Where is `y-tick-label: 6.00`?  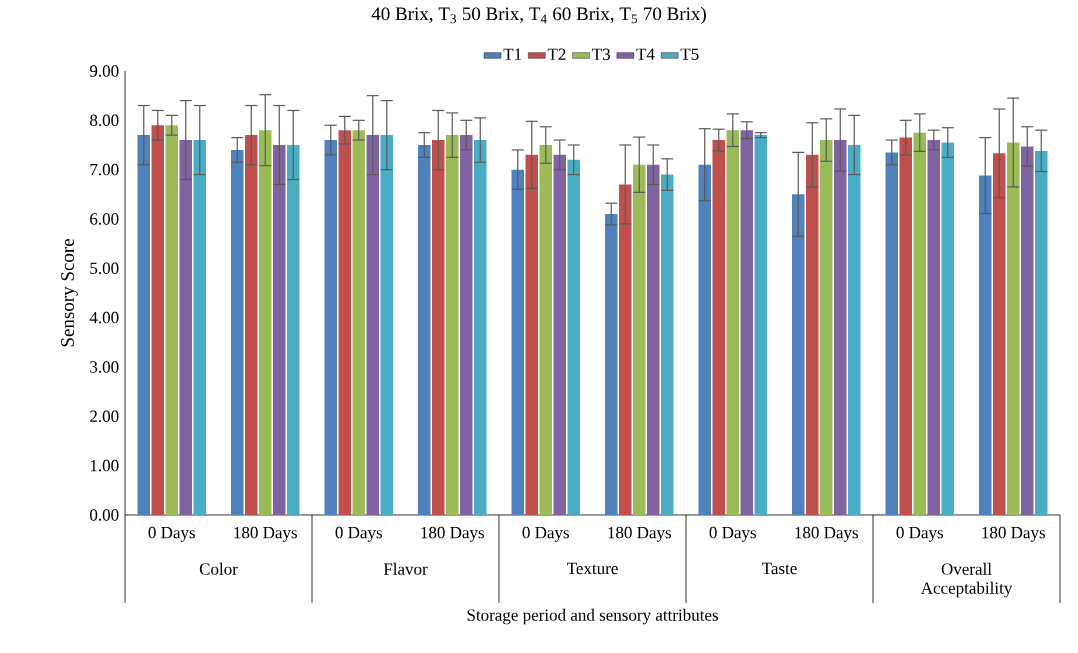 y-tick-label: 6.00 is located at coordinates (104, 219).